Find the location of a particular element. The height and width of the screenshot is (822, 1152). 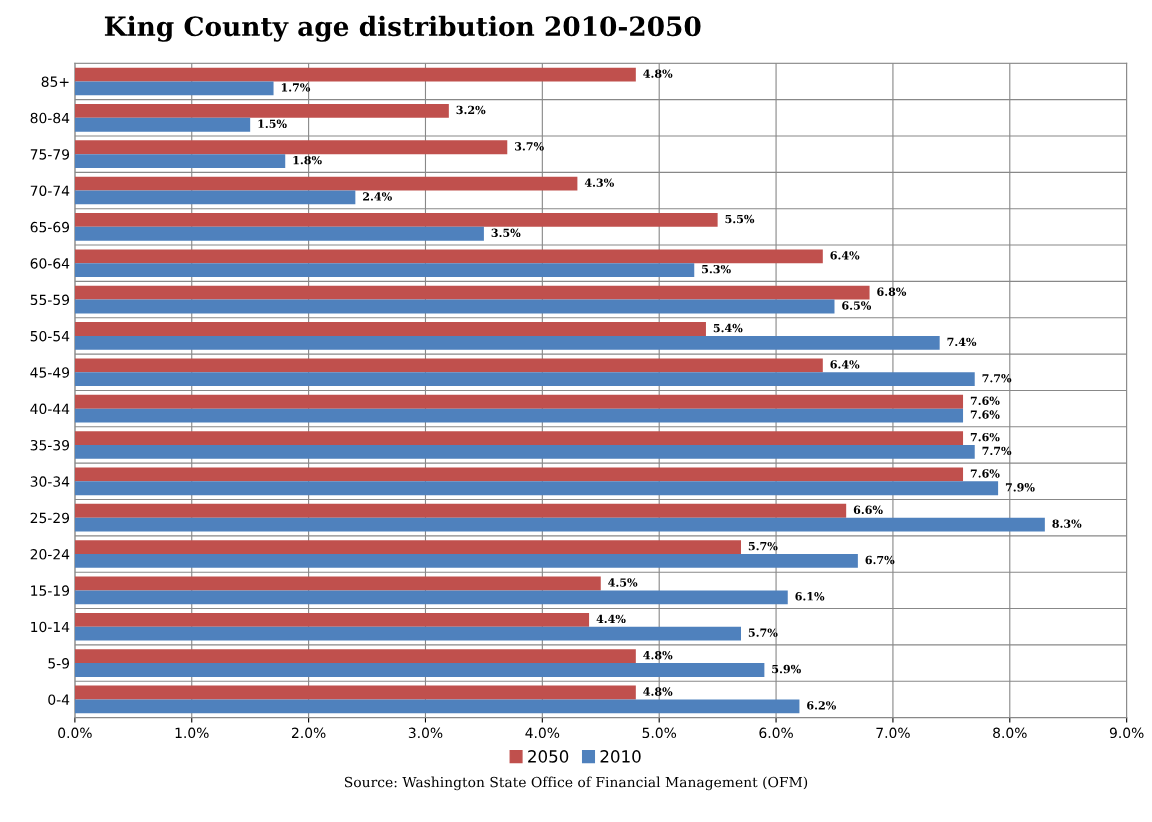

x-tick-label: 7.0% is located at coordinates (893, 733).